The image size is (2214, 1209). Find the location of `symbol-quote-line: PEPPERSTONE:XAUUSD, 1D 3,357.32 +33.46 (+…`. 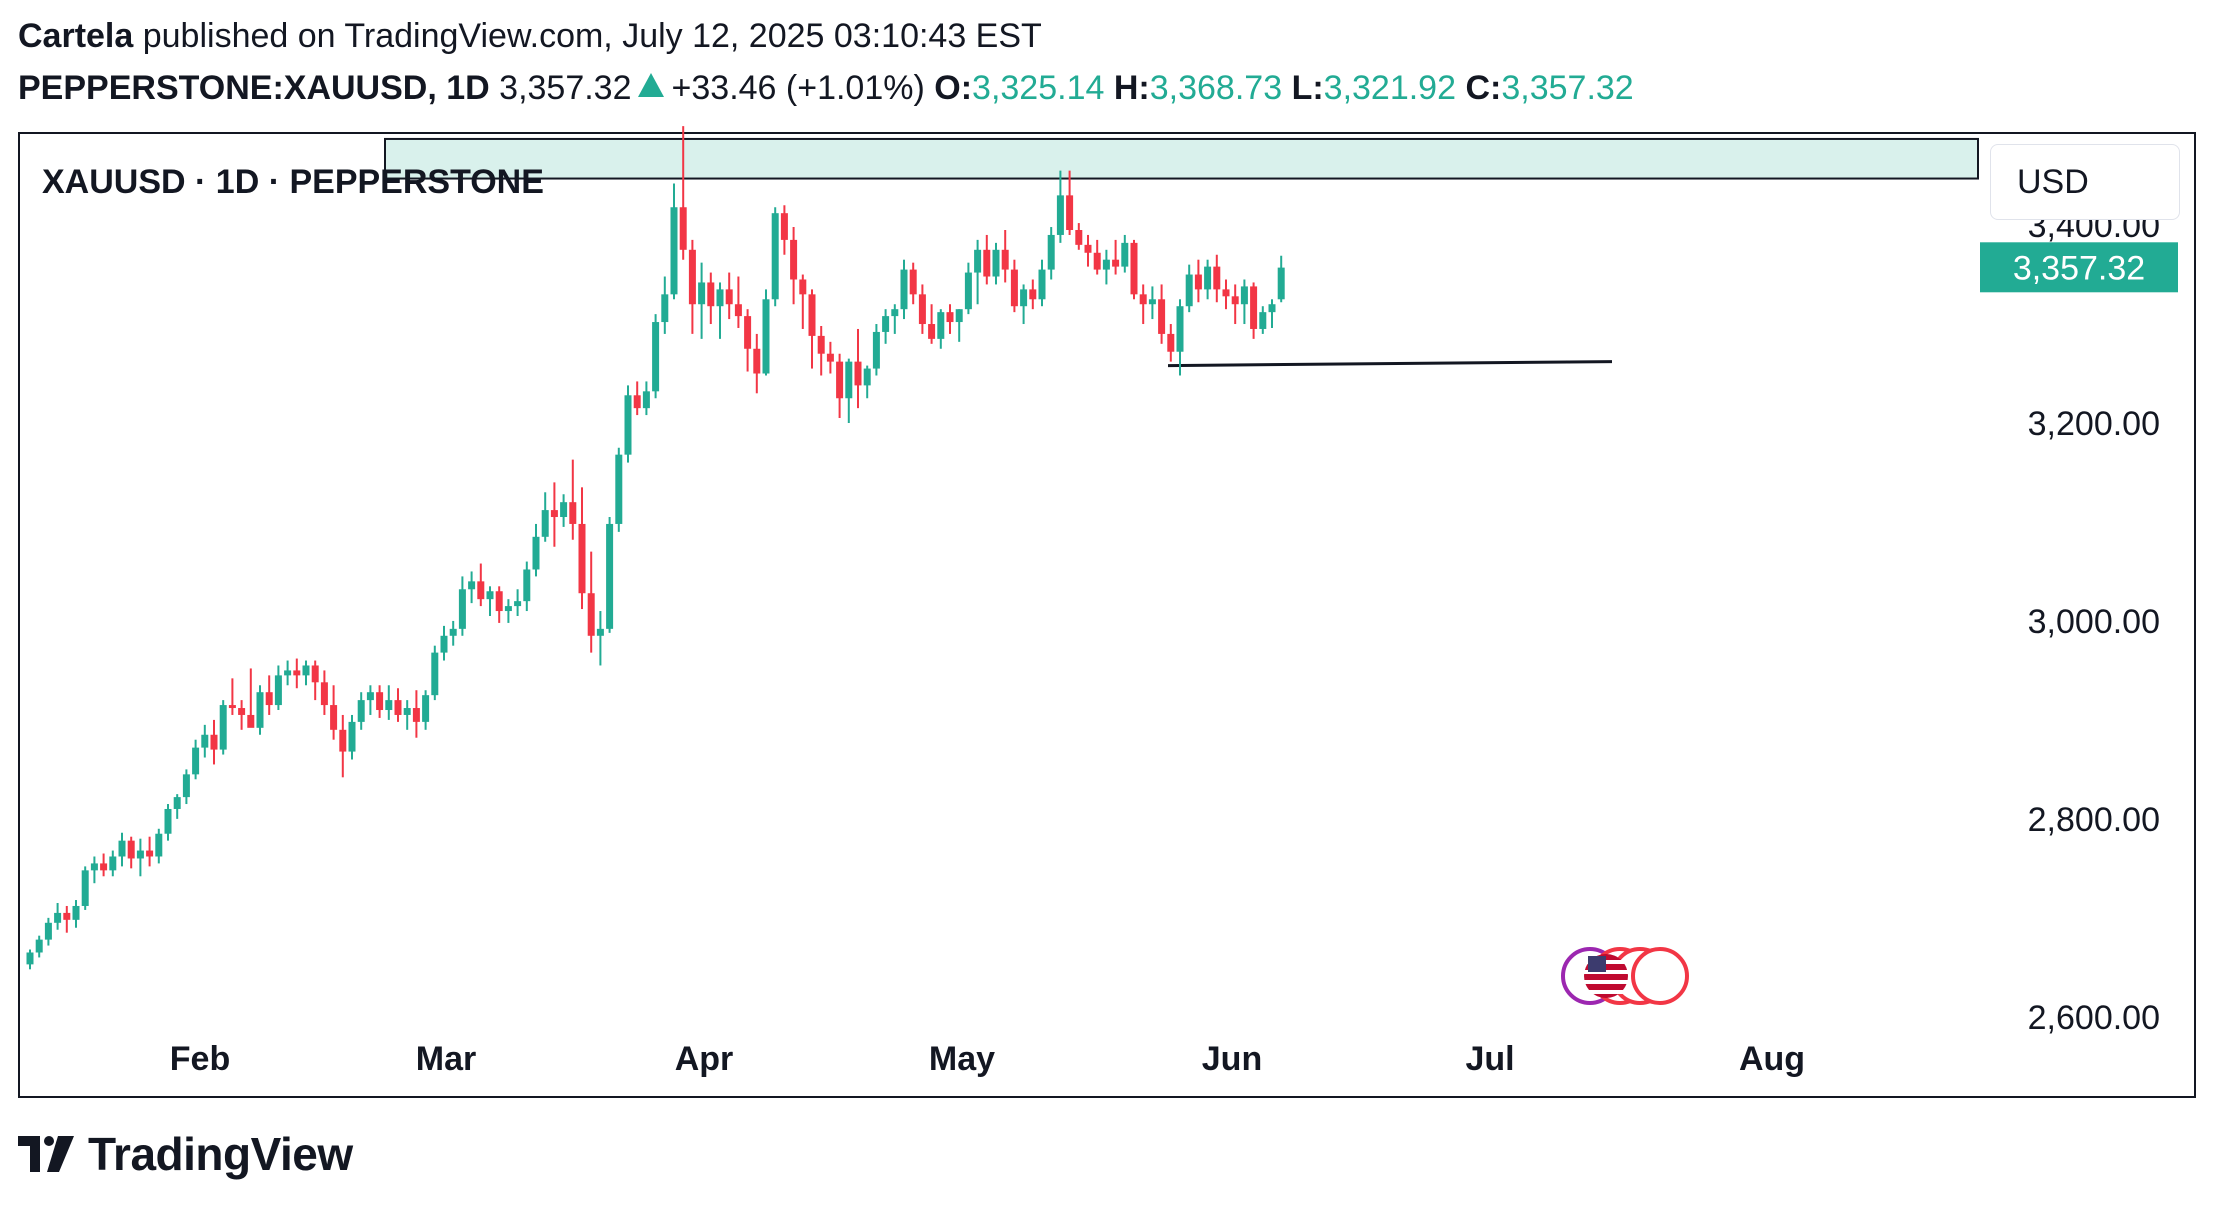

symbol-quote-line: PEPPERSTONE:XAUUSD, 1D 3,357.32 +33.46 (+… is located at coordinates (826, 88).